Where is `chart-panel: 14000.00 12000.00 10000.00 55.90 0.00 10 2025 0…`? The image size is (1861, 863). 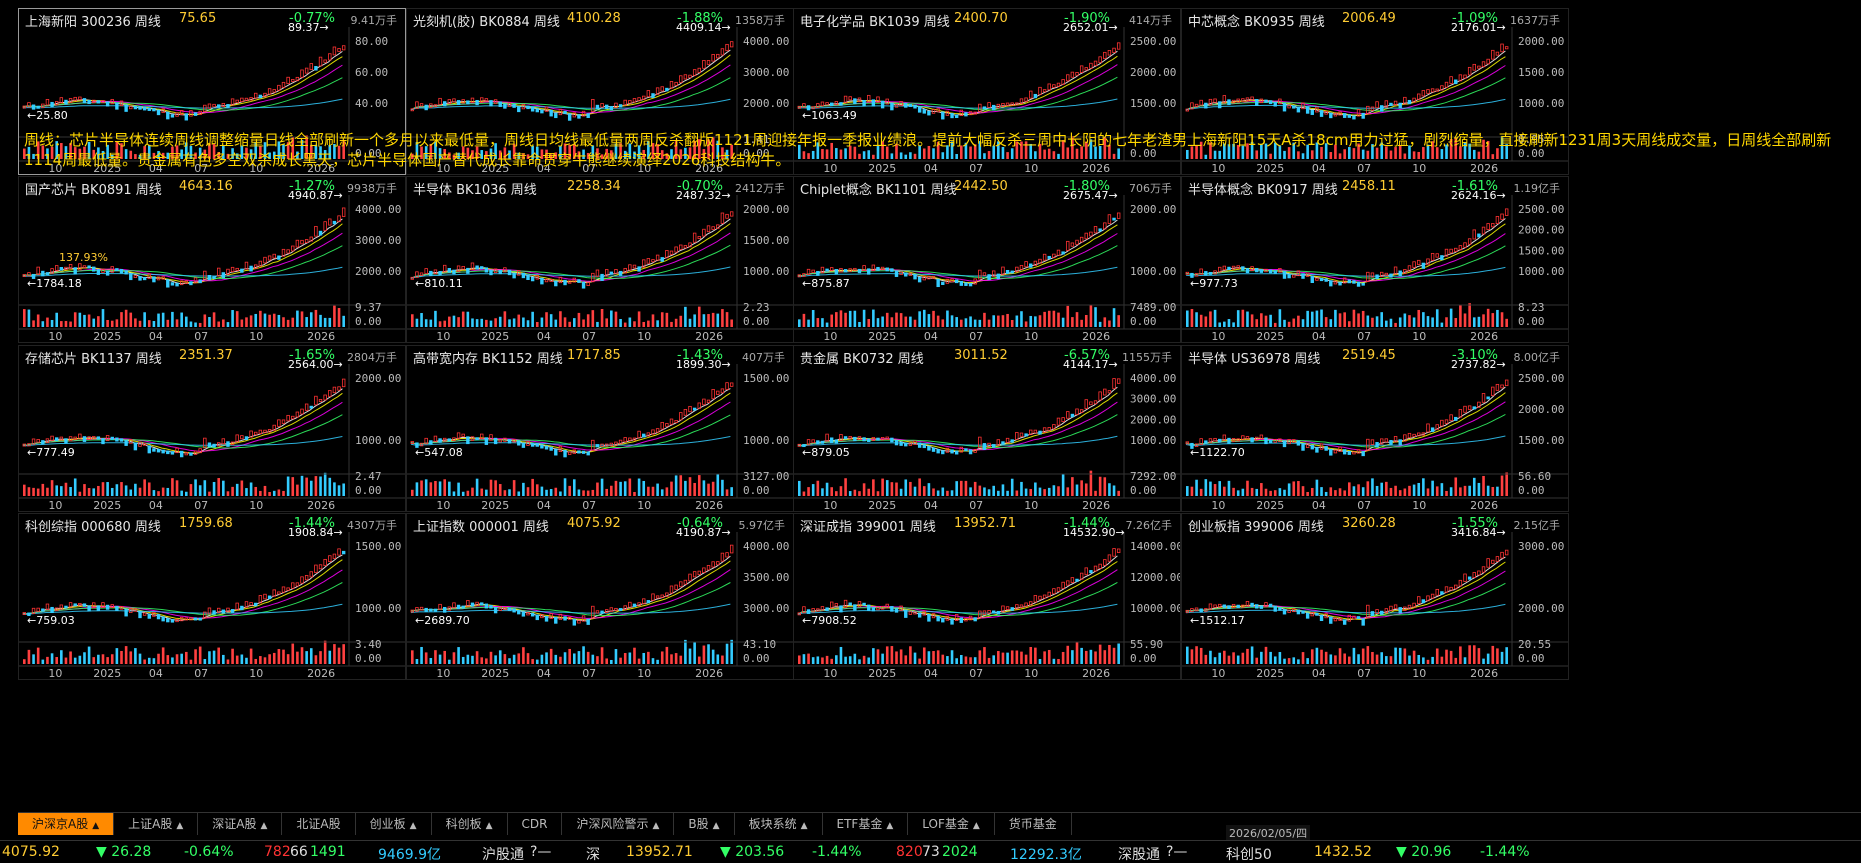
chart-panel: 14000.00 12000.00 10000.00 55.90 0.00 10 2025 0… is located at coordinates (987, 596).